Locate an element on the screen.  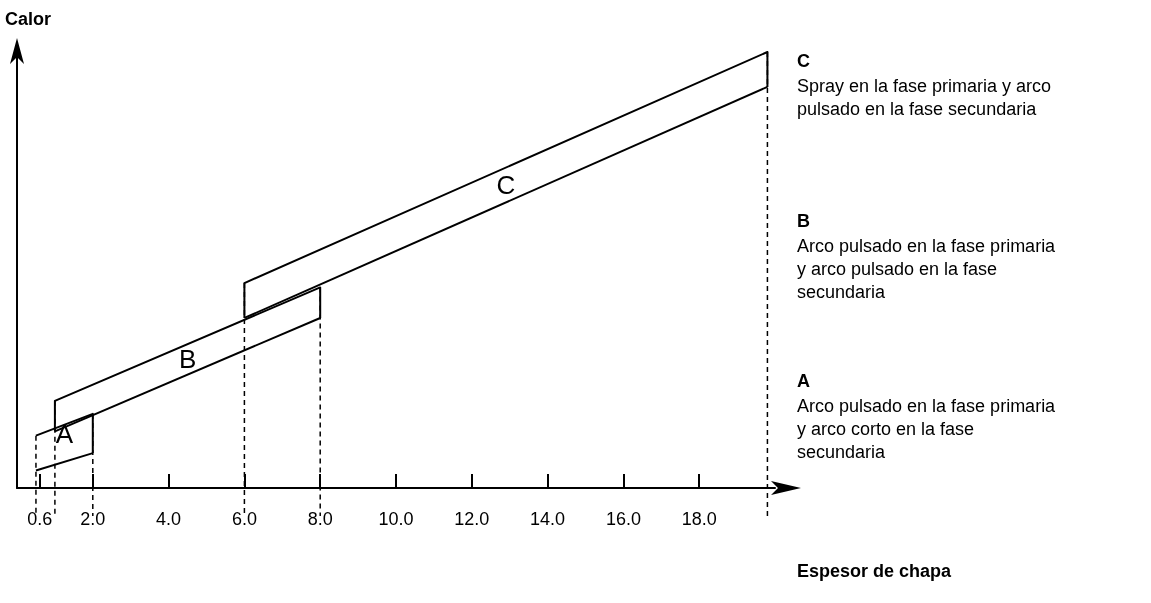
text: Arco pulsado en la fase primaria y arco corto en la fase secundaria is located at coordinates (929, 428).